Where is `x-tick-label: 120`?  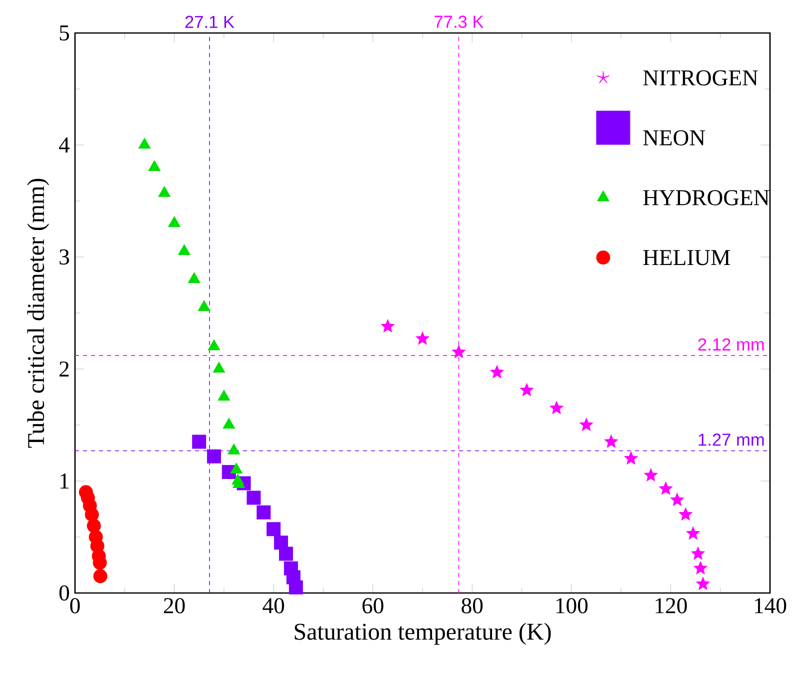
x-tick-label: 120 is located at coordinates (671, 606).